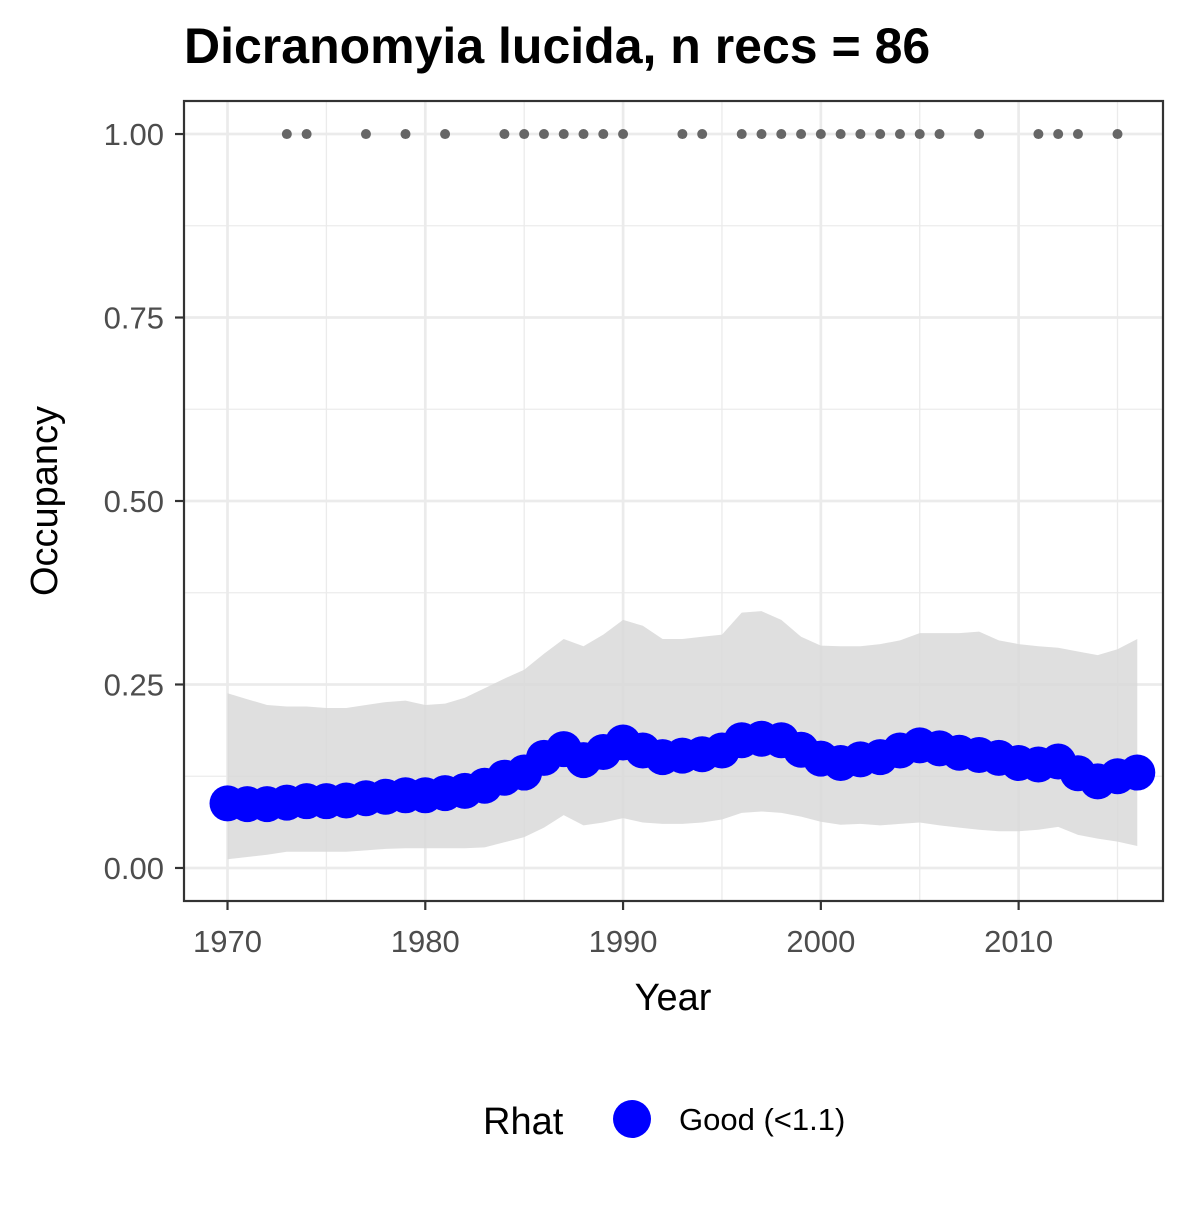 The height and width of the screenshot is (1205, 1200). I want to click on y-tick-label: 0.25, so click(134, 684).